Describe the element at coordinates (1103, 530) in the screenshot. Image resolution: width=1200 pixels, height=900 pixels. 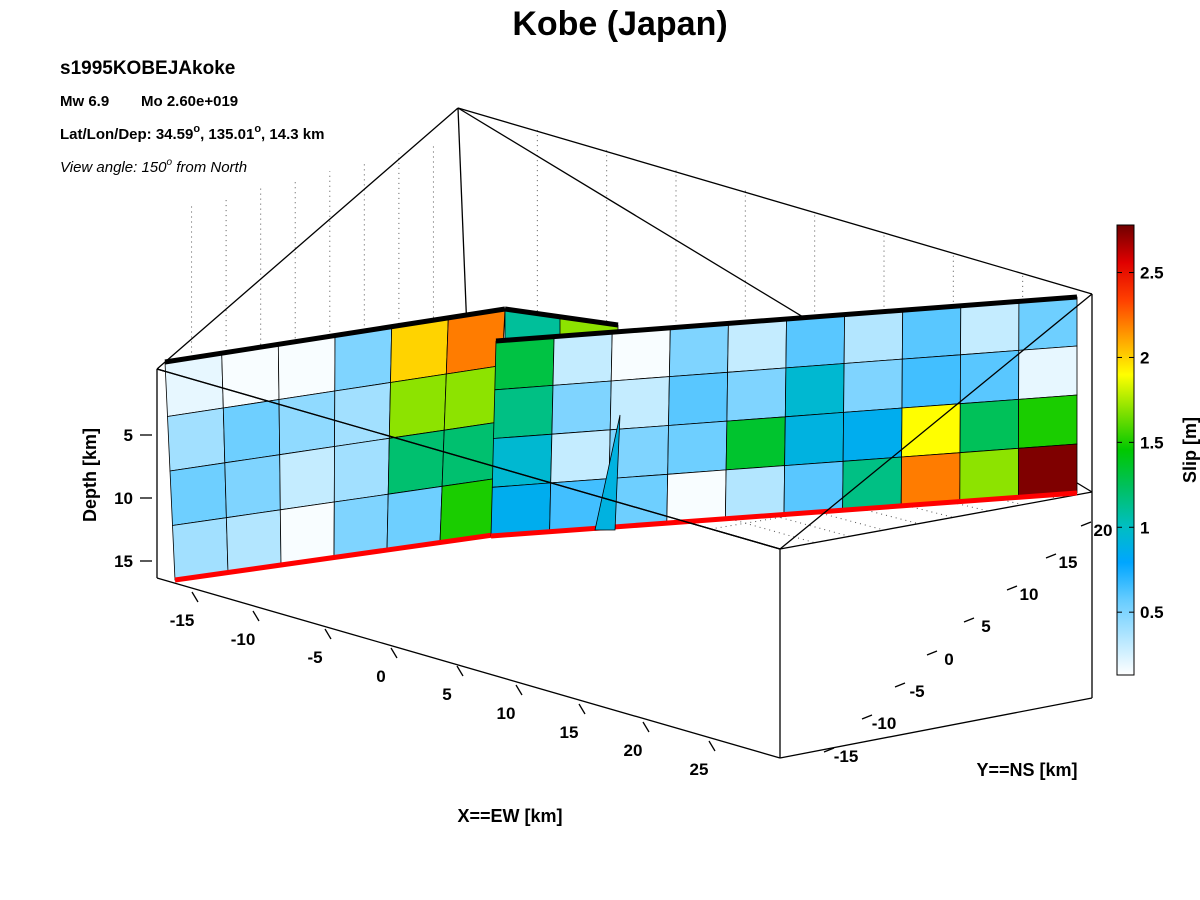
I see `y-tick-label: 20` at that location.